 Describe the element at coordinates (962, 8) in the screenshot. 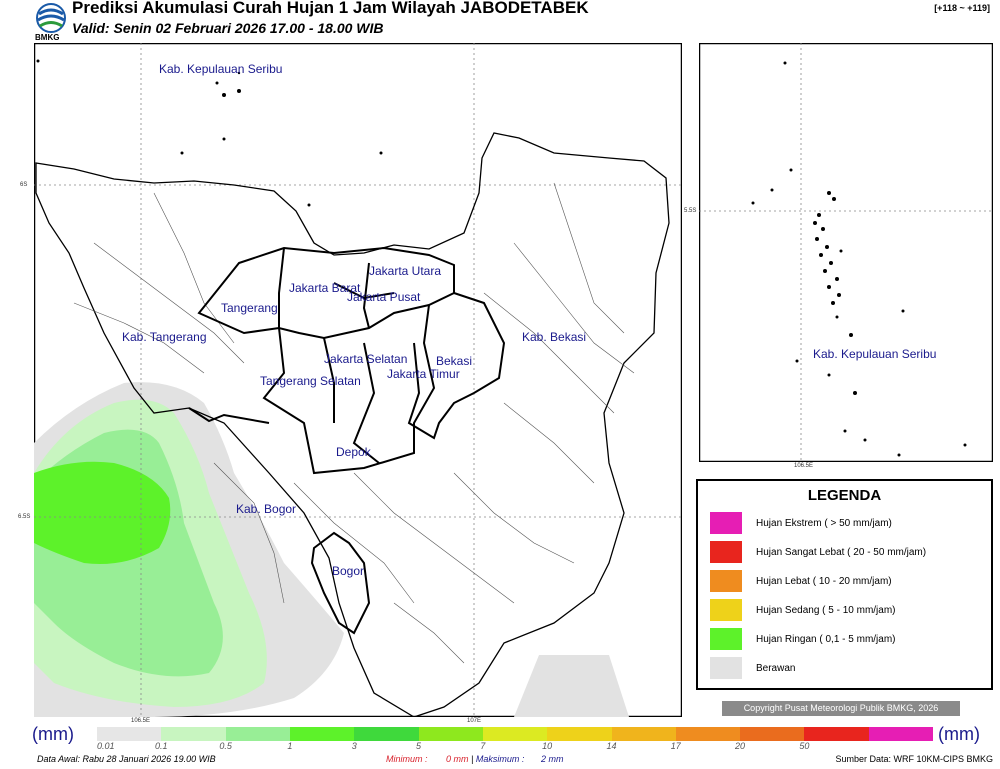

I see `forecast-range: [+118 ~ +119]` at that location.